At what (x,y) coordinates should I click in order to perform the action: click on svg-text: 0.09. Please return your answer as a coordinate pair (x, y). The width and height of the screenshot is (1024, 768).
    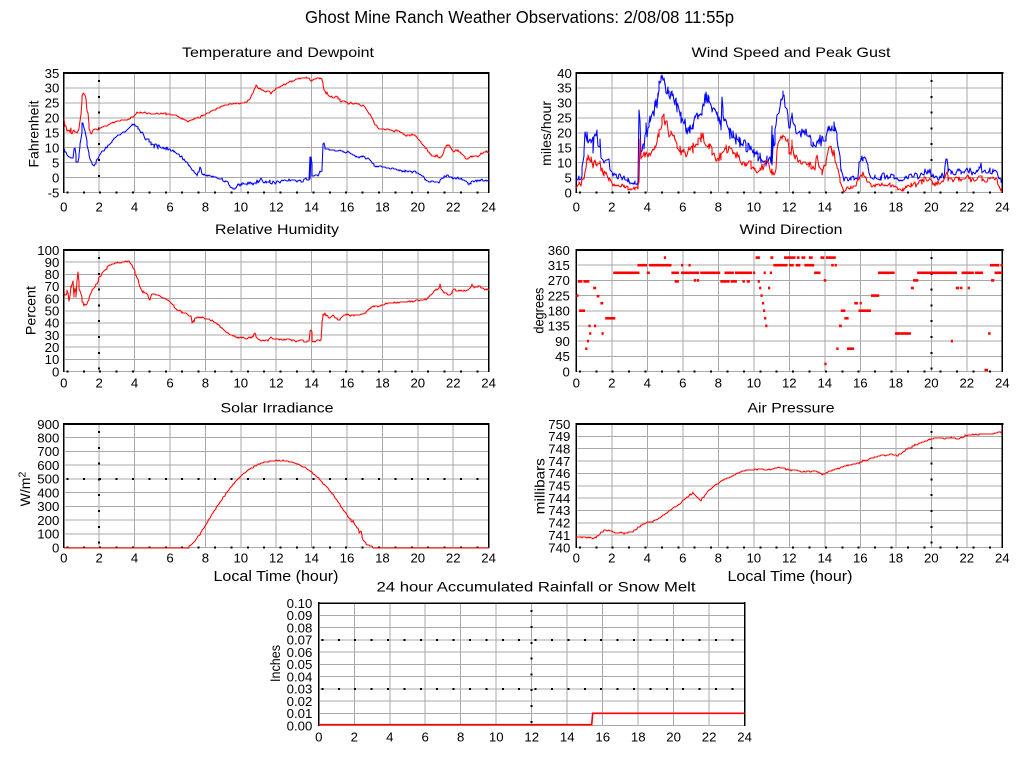
    Looking at the image, I should click on (300, 615).